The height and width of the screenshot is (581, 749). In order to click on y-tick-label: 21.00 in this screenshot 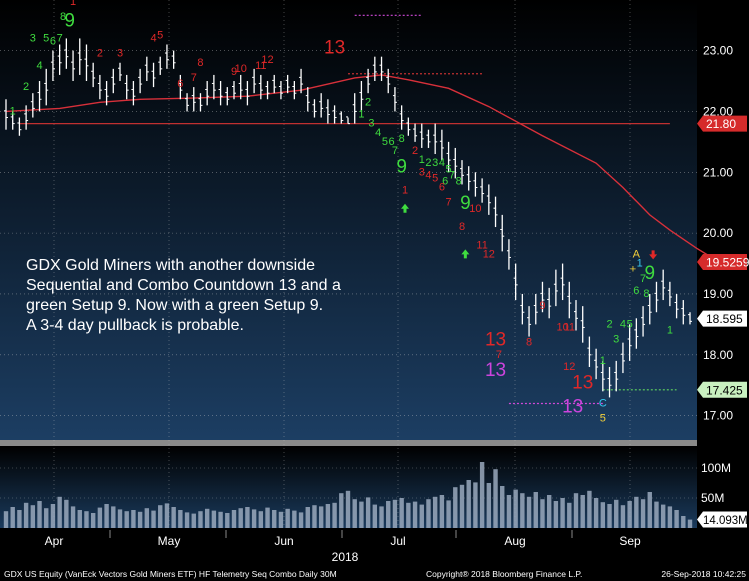, I will do `click(718, 172)`.